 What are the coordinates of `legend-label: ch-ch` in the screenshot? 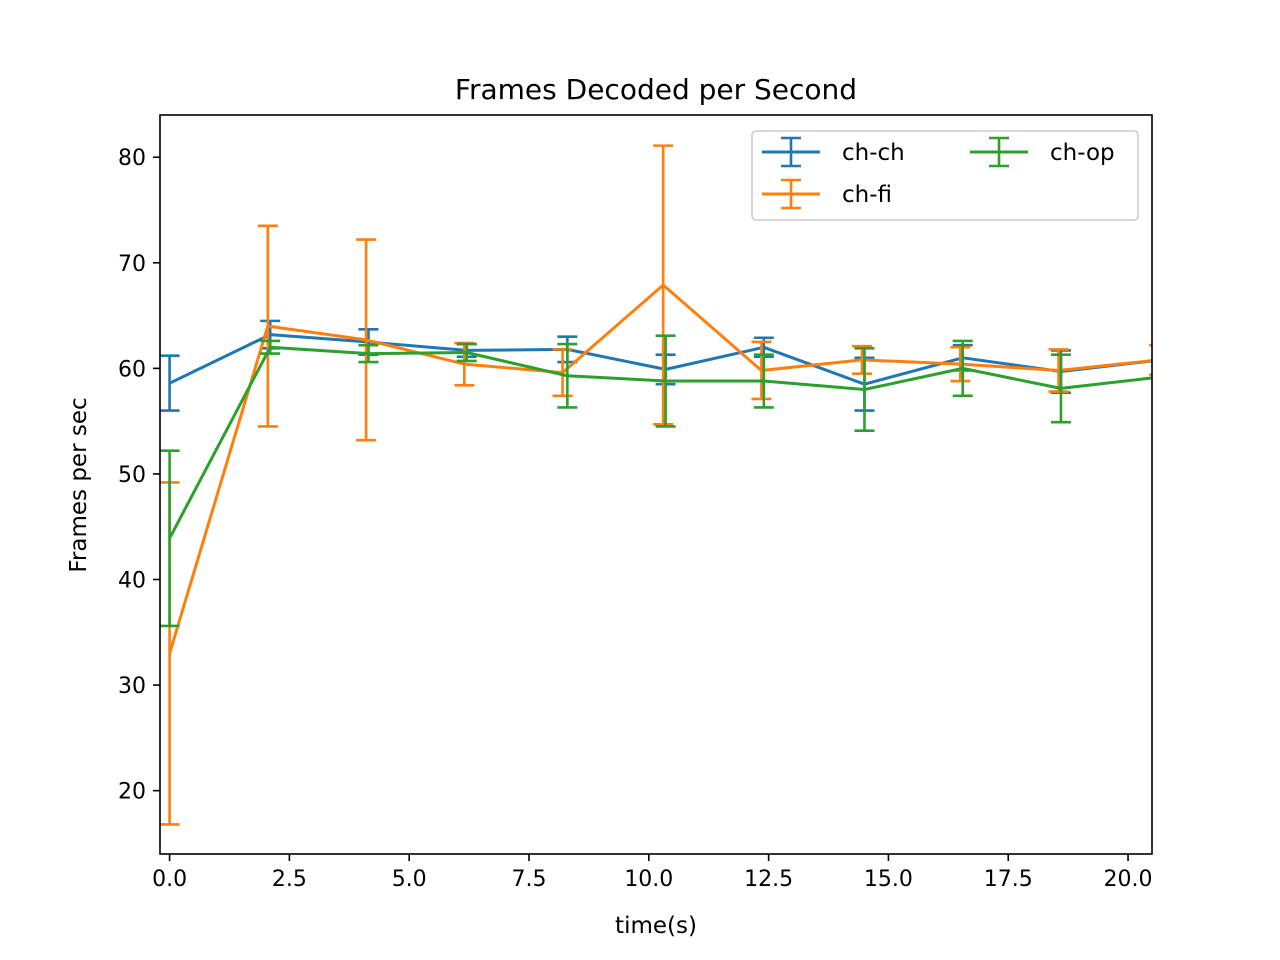 It's located at (873, 153).